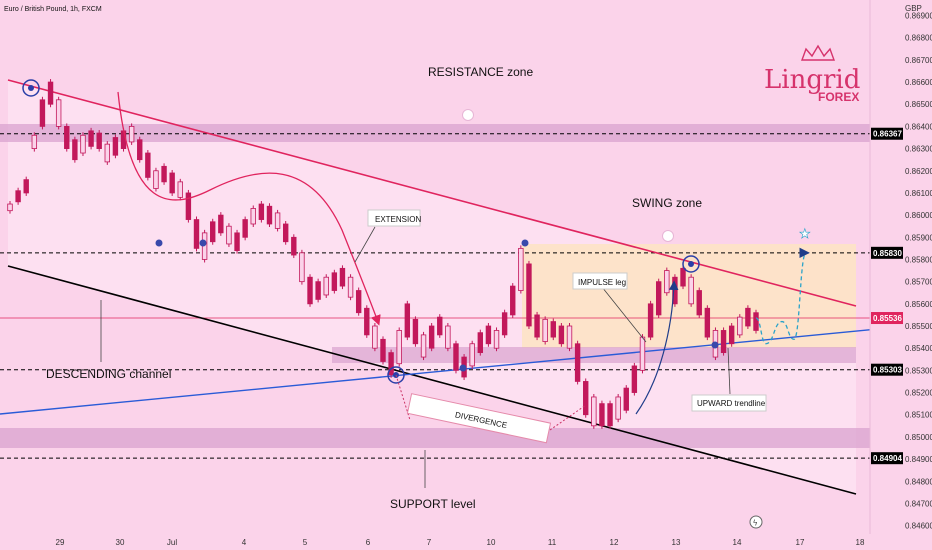 Image resolution: width=932 pixels, height=550 pixels. What do you see at coordinates (120, 542) in the screenshot?
I see `x-tick-label: 30` at bounding box center [120, 542].